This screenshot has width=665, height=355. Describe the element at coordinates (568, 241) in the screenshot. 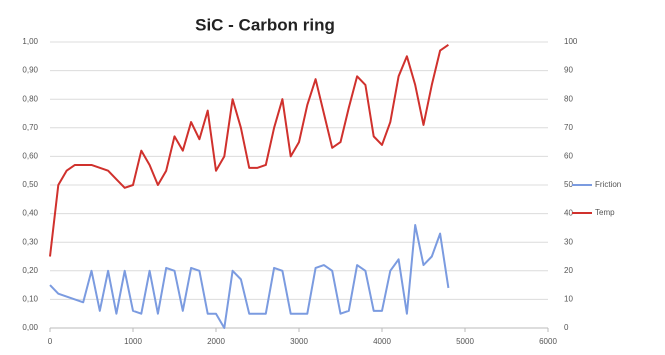

I see `y2-tick-label: 30` at that location.